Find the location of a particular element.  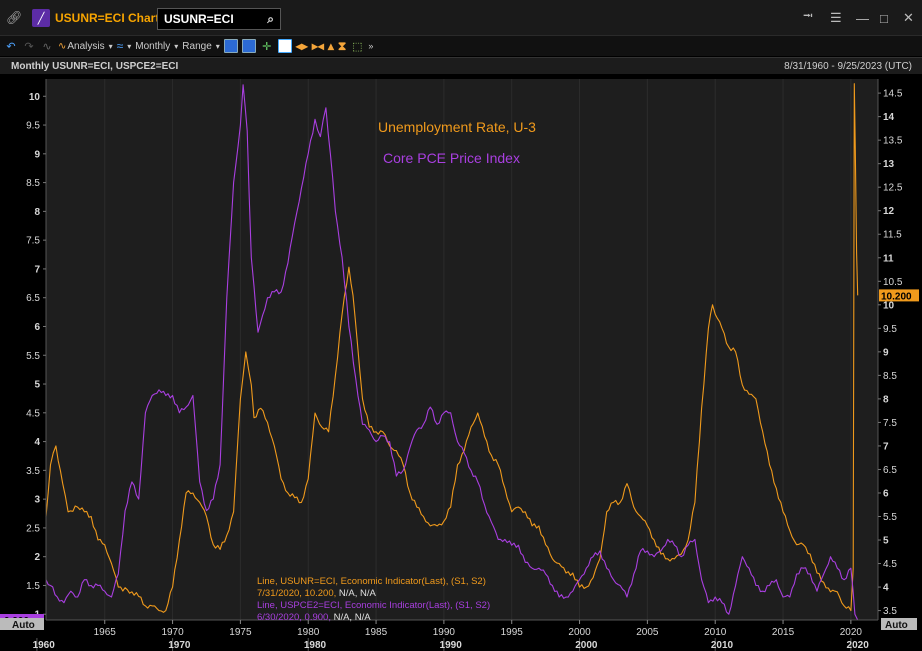

decade-label: 1970 is located at coordinates (179, 645).